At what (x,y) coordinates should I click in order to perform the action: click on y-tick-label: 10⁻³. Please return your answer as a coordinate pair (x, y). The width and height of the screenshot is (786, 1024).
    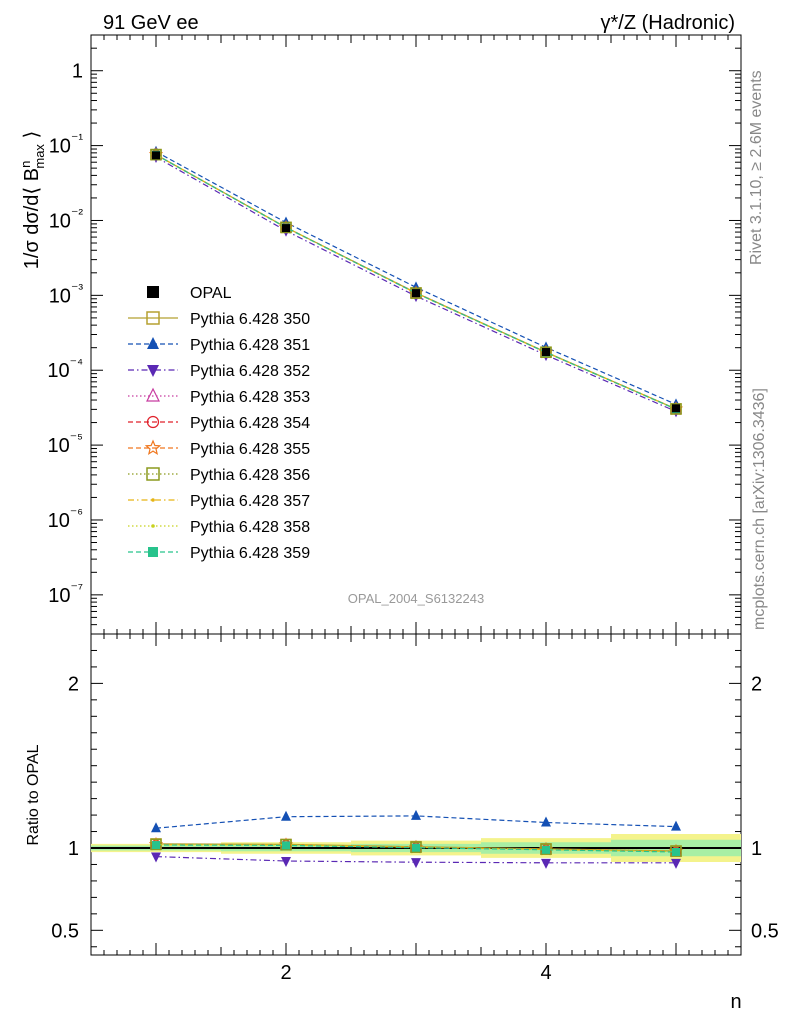
    Looking at the image, I should click on (66, 293).